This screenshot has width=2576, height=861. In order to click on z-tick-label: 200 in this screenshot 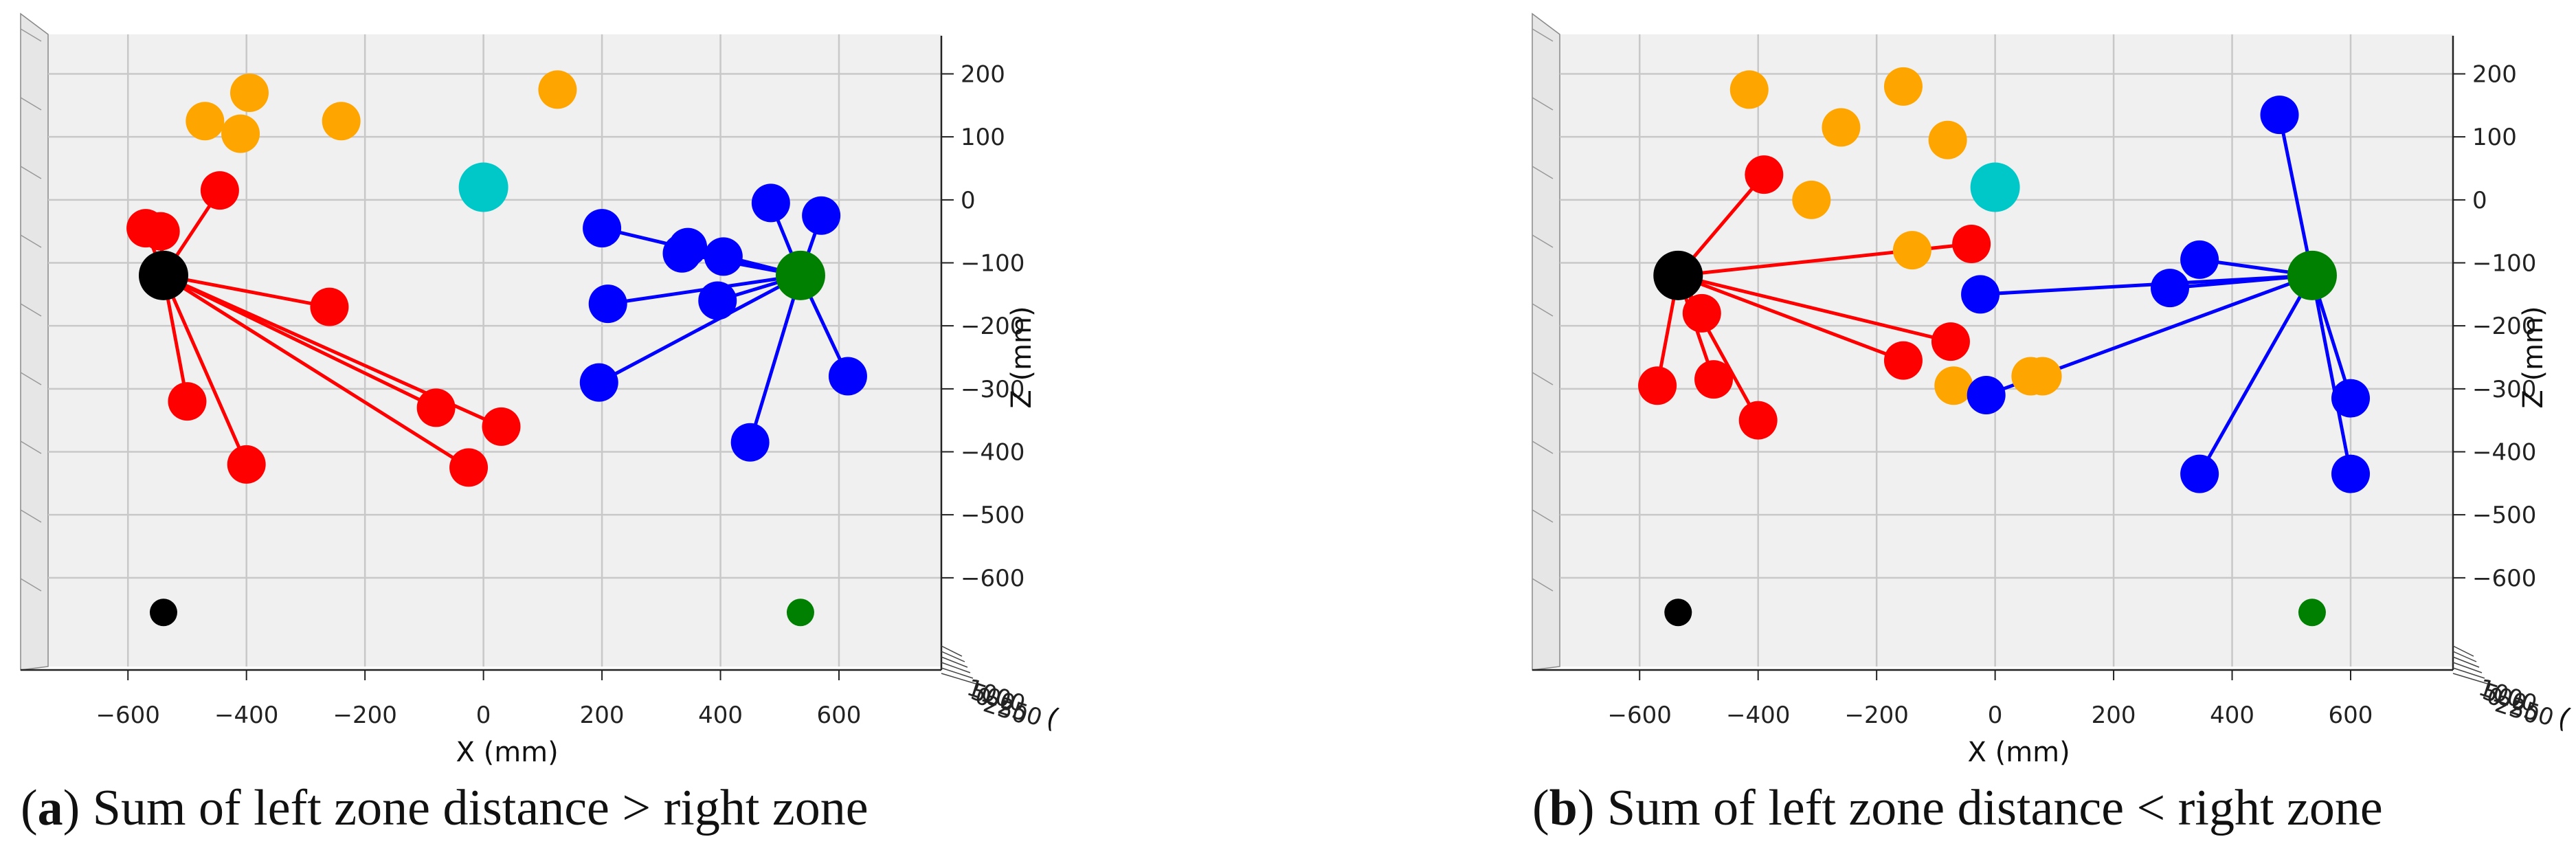, I will do `click(983, 75)`.